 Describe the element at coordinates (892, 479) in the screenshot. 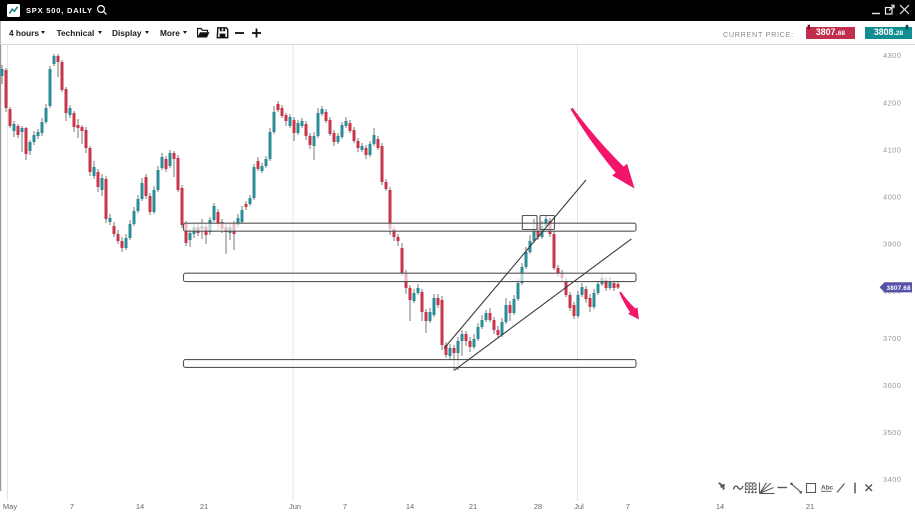

I see `svg-text: 3400` at that location.